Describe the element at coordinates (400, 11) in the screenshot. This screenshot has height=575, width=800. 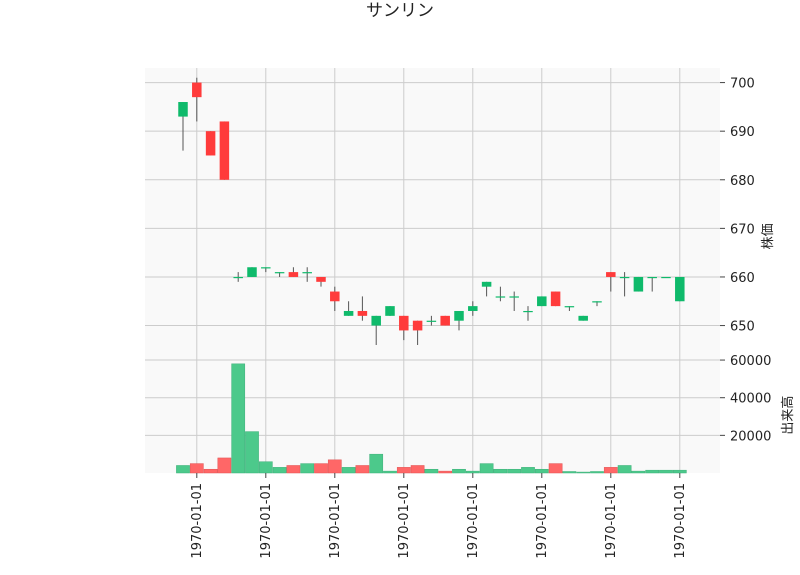
I see `chart-title: サンリン` at that location.